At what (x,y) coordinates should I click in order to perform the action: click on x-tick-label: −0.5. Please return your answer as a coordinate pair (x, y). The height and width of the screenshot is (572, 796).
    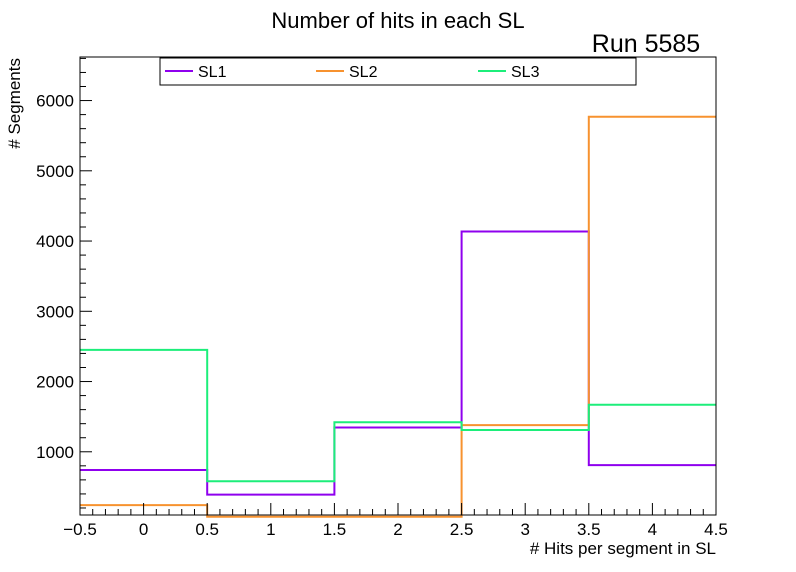
    Looking at the image, I should click on (80, 529).